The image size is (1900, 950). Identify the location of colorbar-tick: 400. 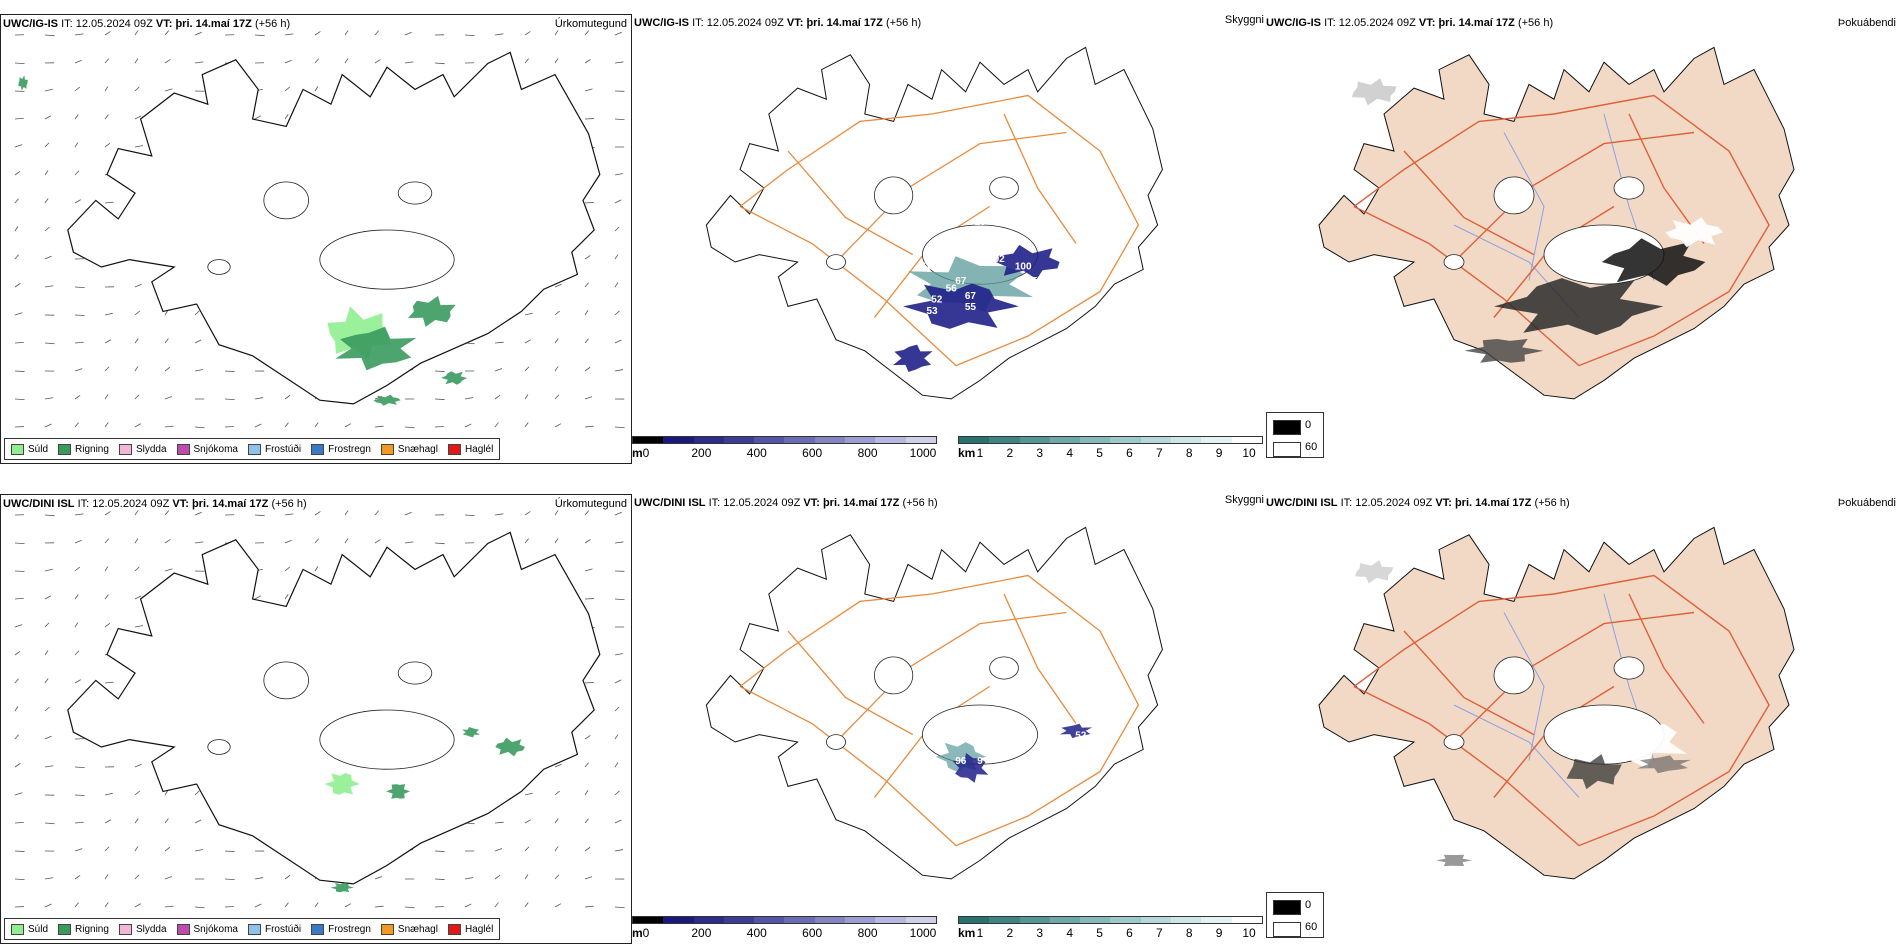
(756, 453).